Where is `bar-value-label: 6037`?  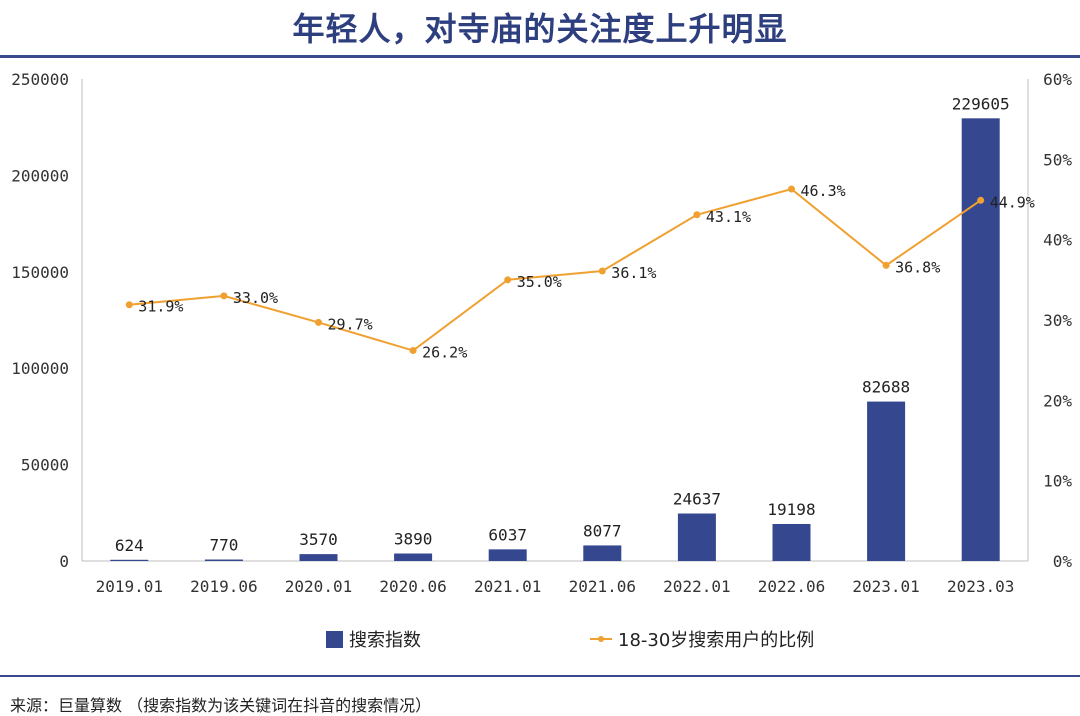
bar-value-label: 6037 is located at coordinates (507, 534).